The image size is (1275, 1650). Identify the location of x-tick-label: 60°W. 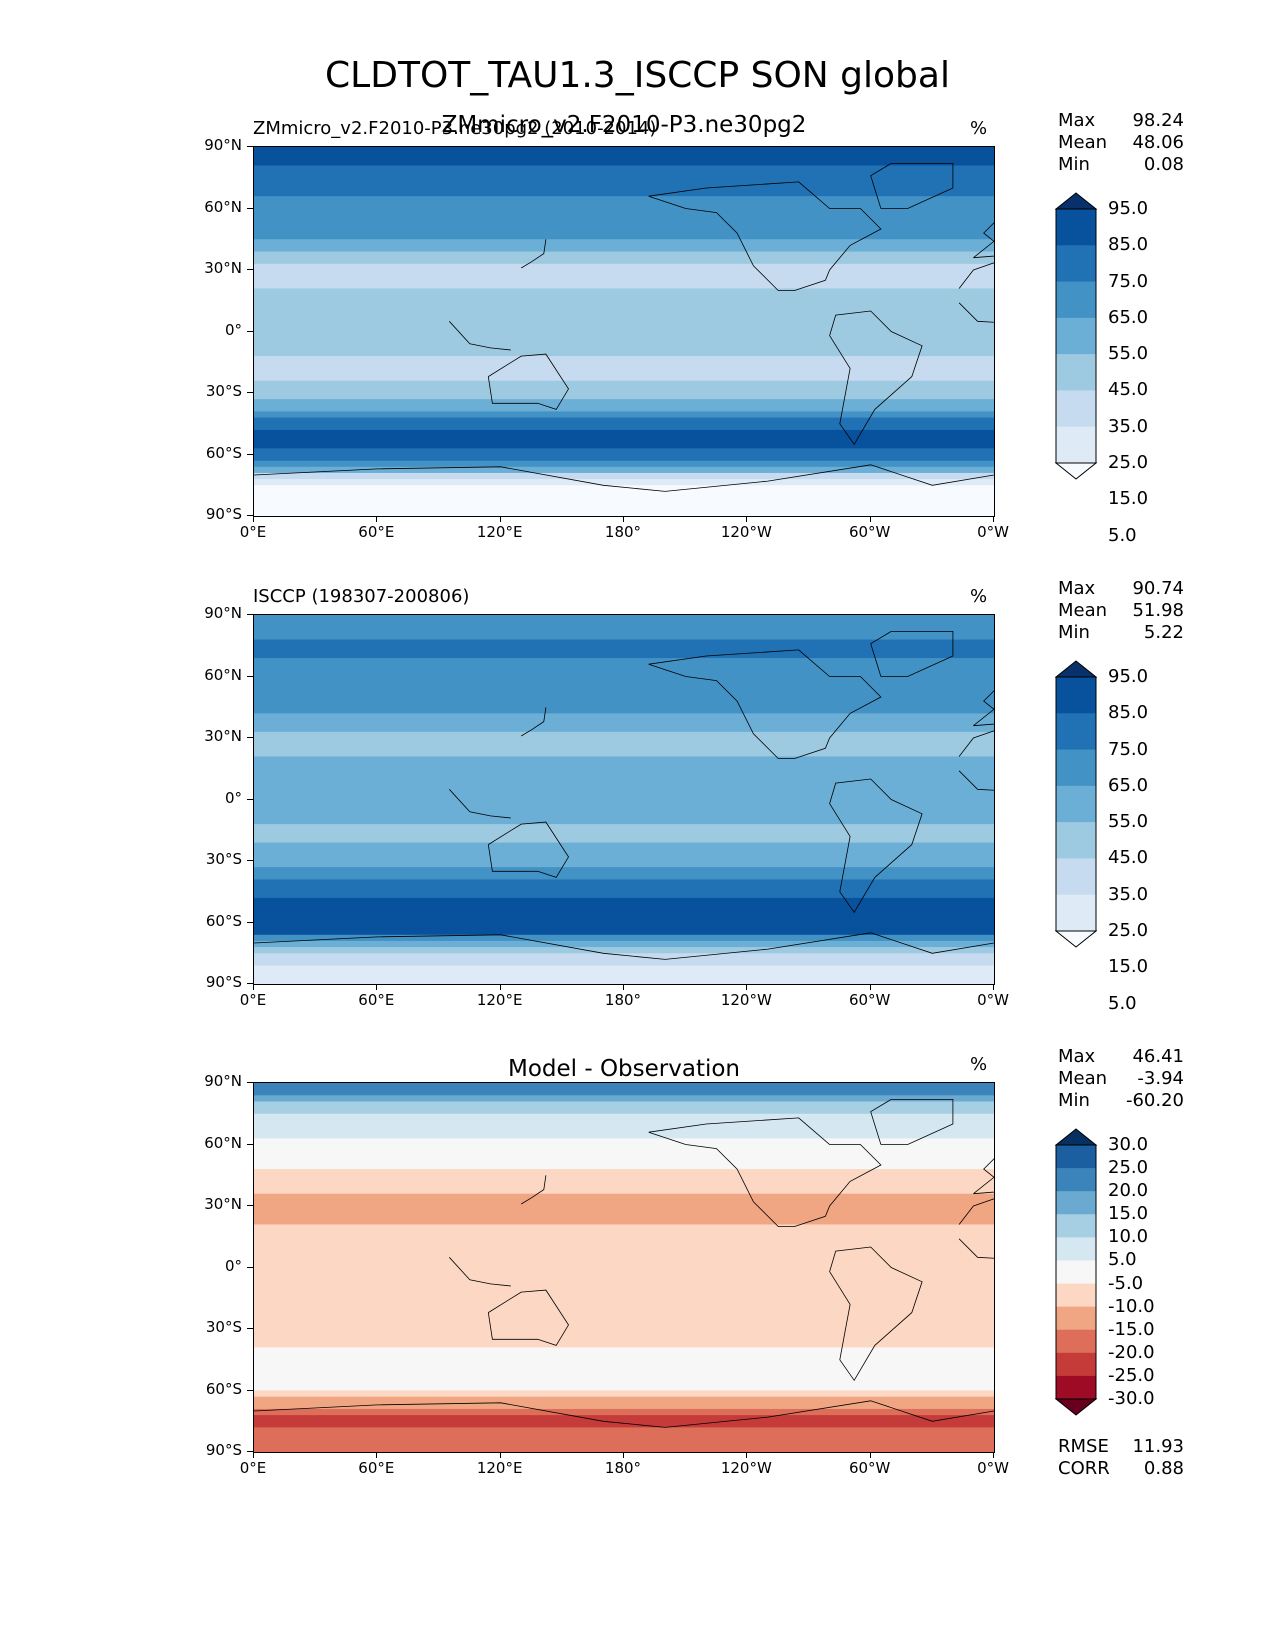
(869, 1468).